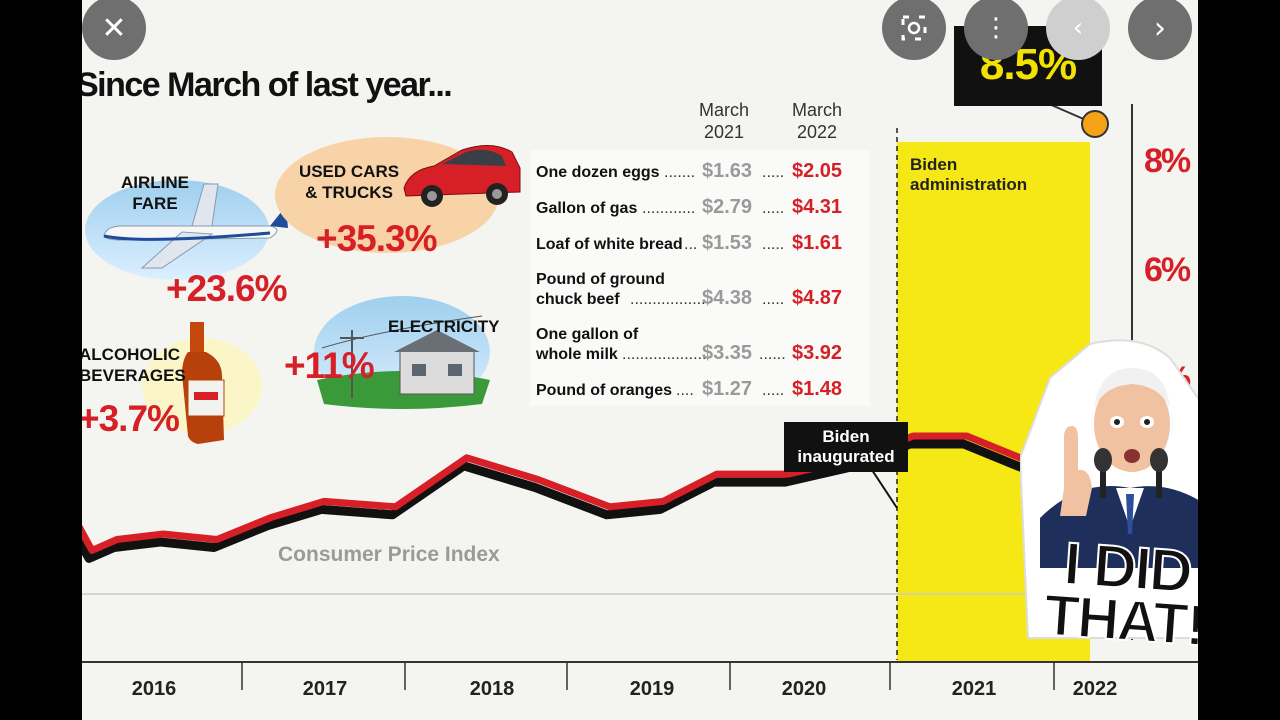 The image size is (1280, 720). Describe the element at coordinates (1130, 514) in the screenshot. I see `tie` at that location.